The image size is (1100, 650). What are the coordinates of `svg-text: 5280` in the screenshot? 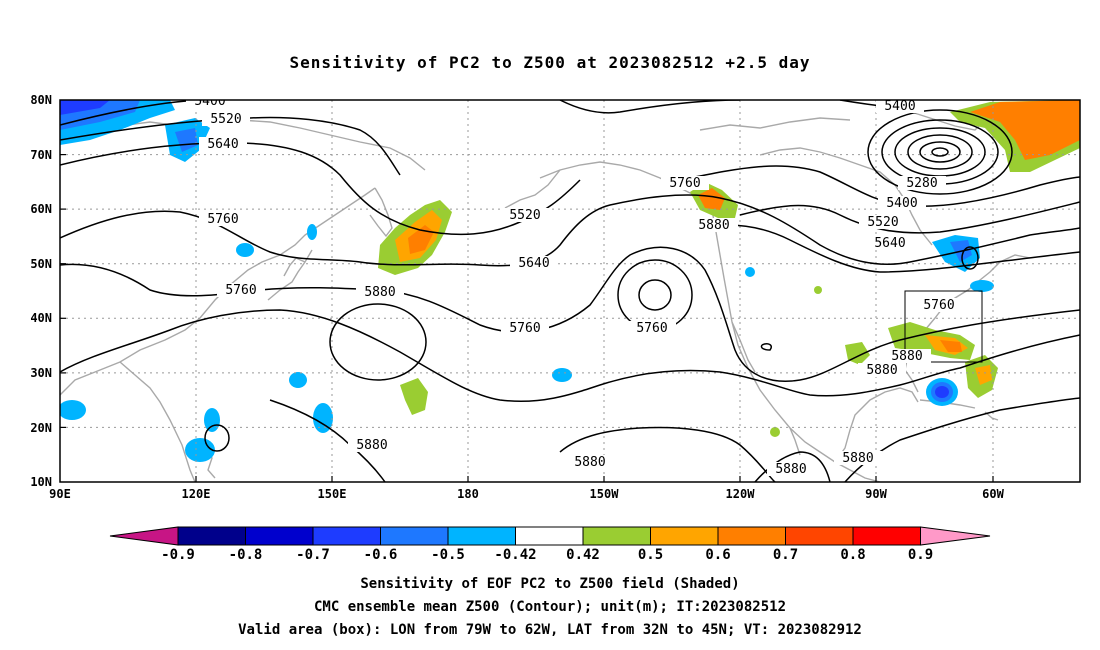 It's located at (921, 183).